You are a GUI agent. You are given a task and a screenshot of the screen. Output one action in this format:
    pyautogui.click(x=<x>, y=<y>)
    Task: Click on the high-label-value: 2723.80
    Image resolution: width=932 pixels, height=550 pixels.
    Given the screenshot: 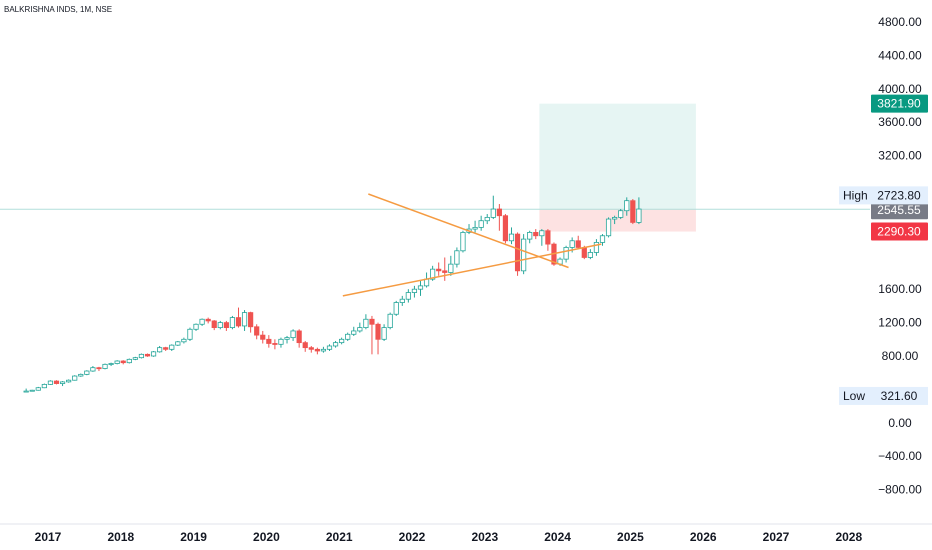 What is the action you would take?
    pyautogui.click(x=899, y=195)
    